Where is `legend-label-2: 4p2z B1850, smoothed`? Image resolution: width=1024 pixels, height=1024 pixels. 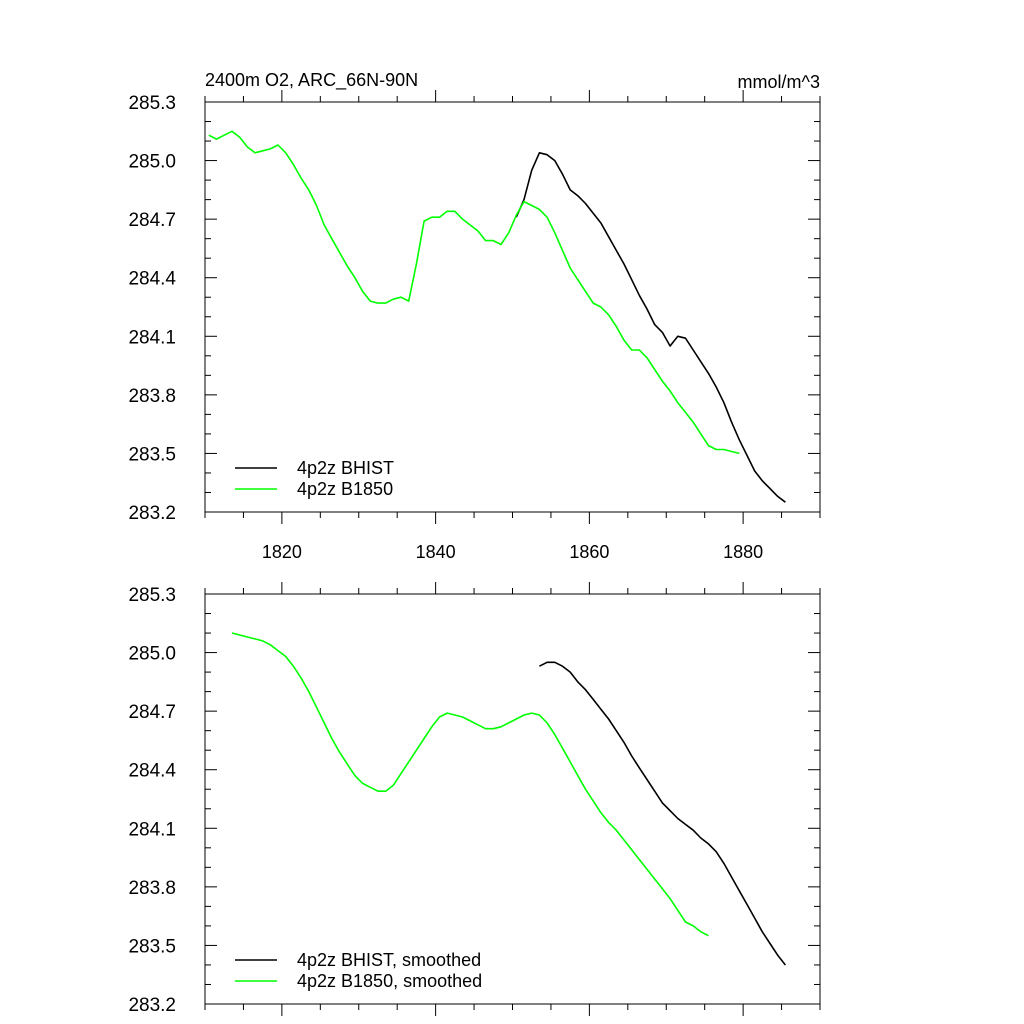
legend-label-2: 4p2z B1850, smoothed is located at coordinates (389, 981).